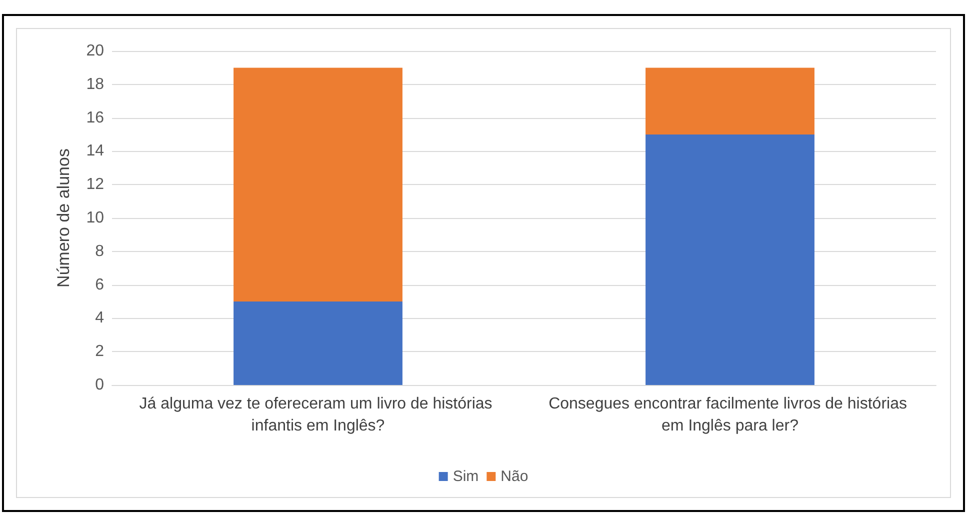 This screenshot has height=517, width=971. Describe the element at coordinates (95, 151) in the screenshot. I see `y-tick-label: 14` at that location.